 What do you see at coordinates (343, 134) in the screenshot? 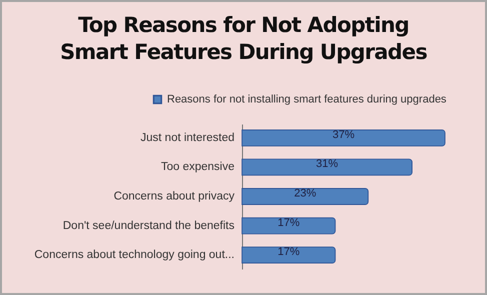
I see `data-label: 37%` at bounding box center [343, 134].